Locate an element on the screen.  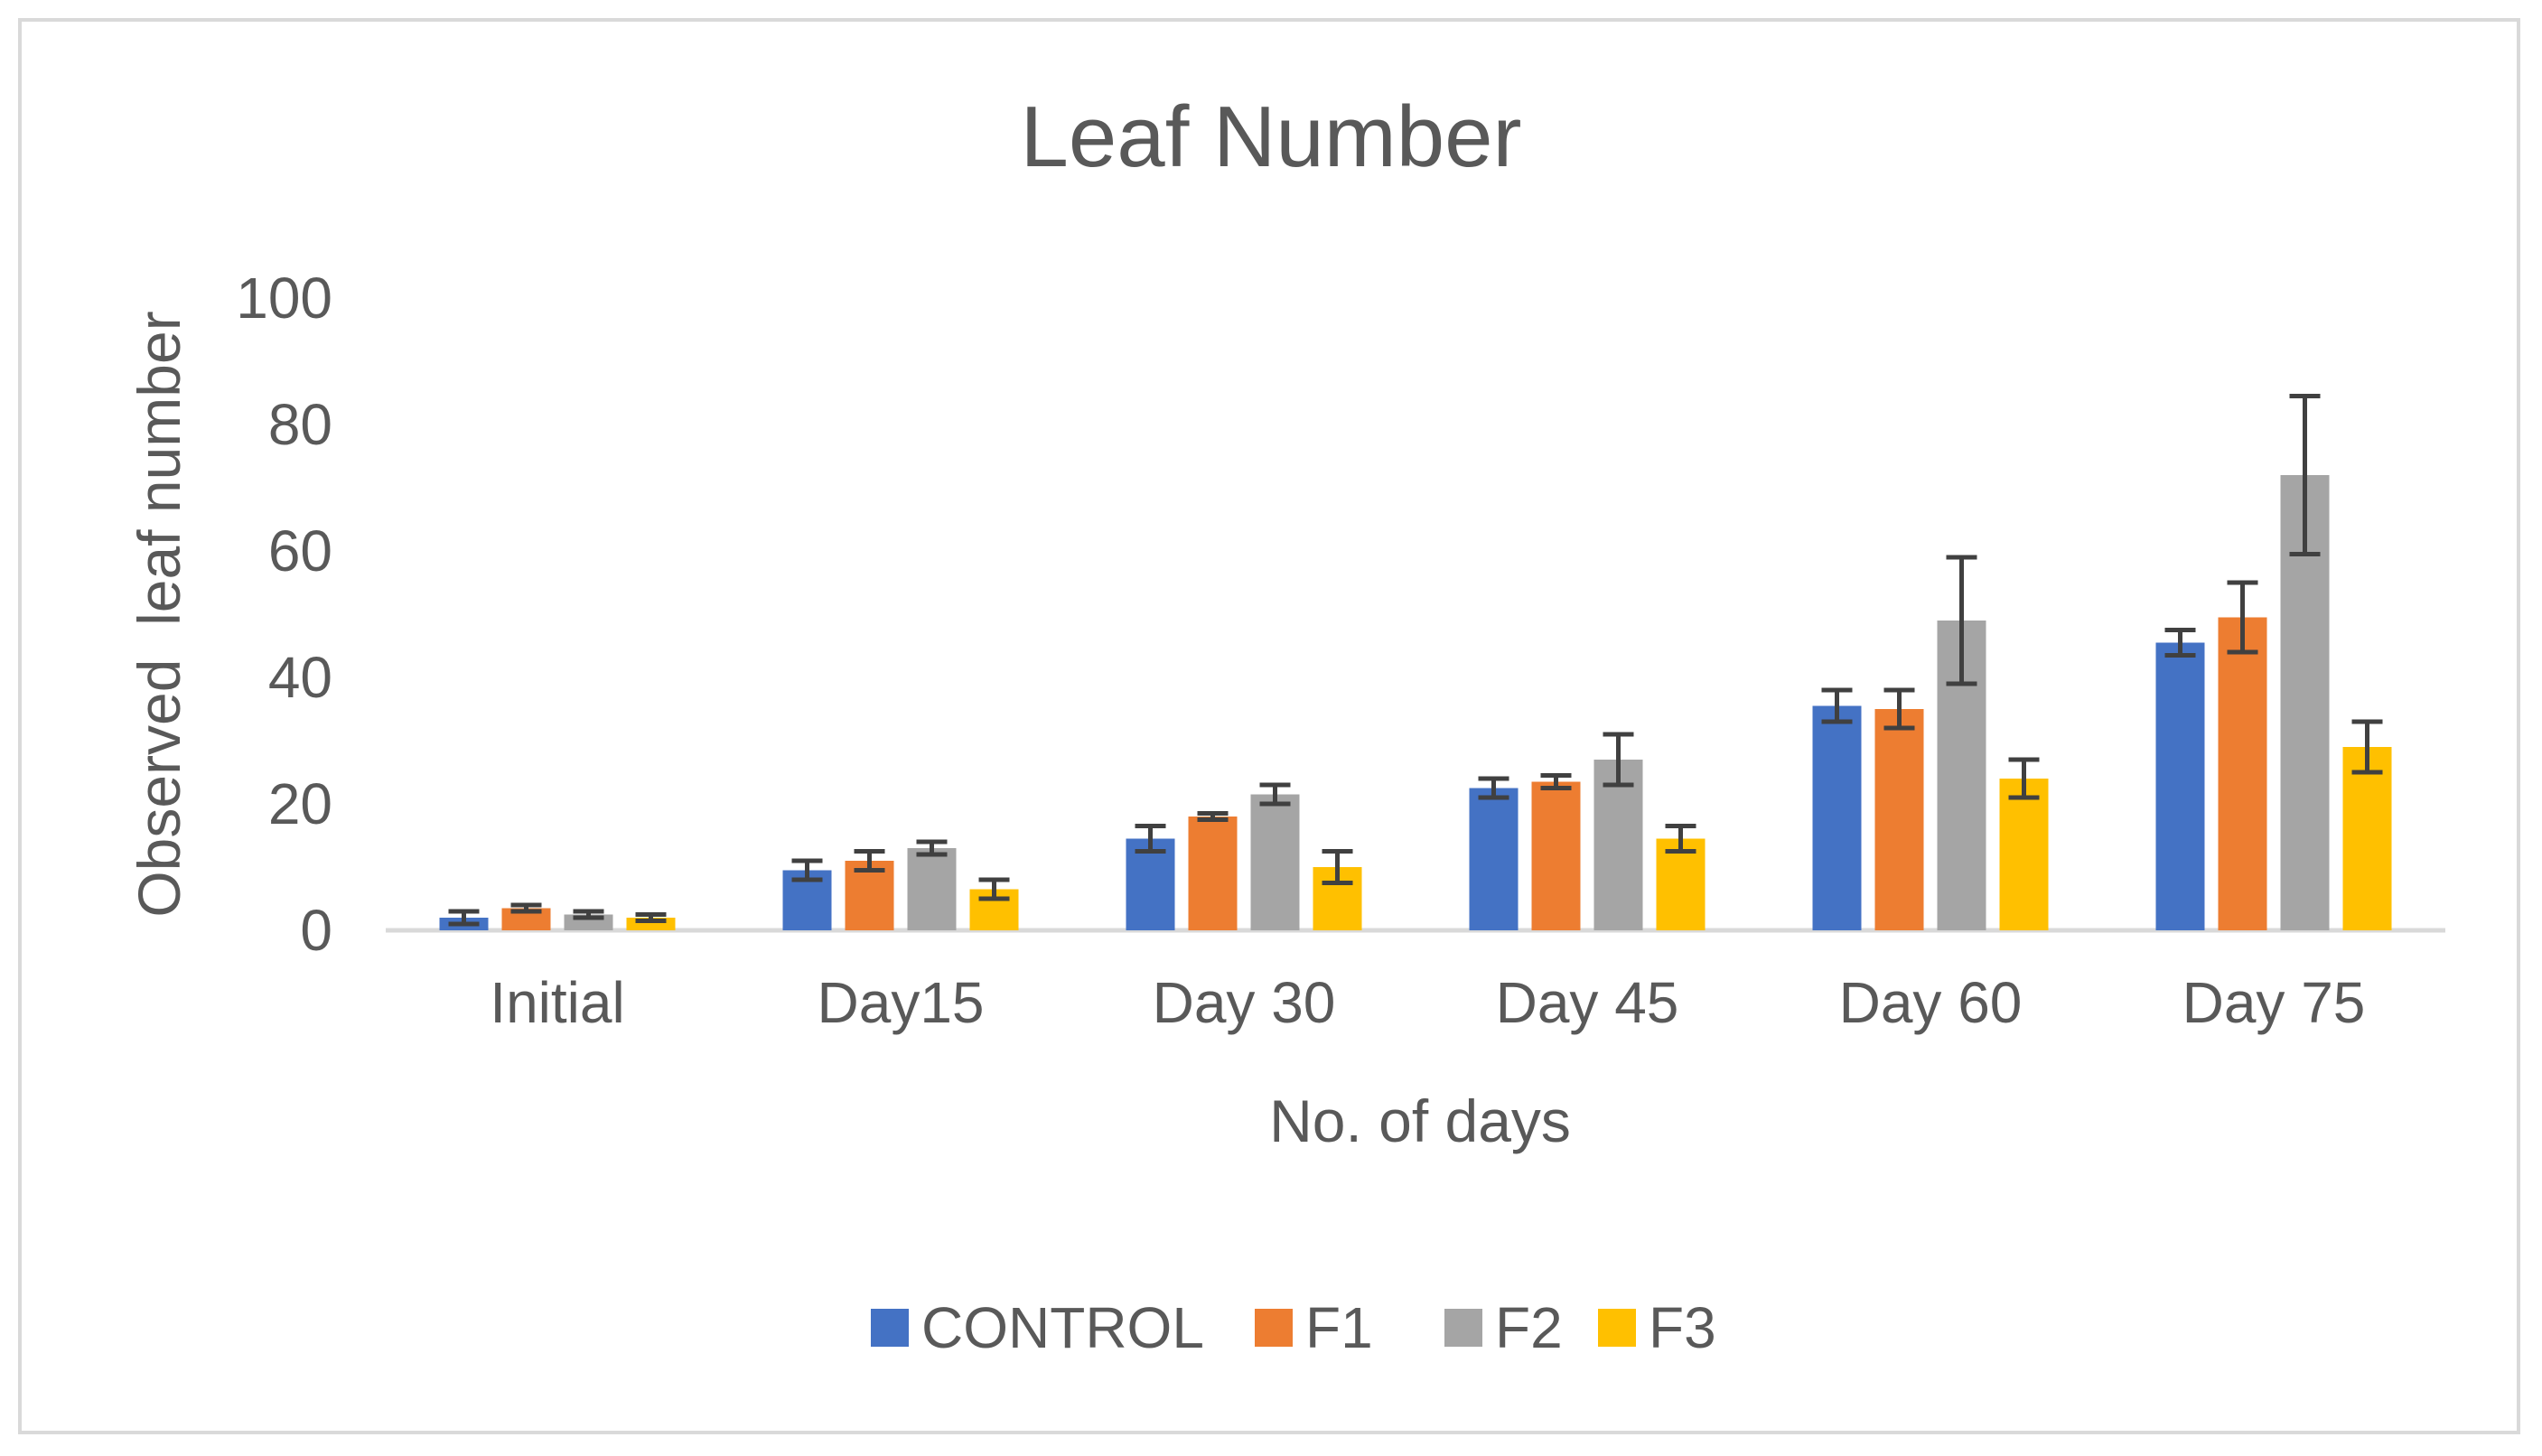
error-bar-f3-day15 is located at coordinates (994, 889).